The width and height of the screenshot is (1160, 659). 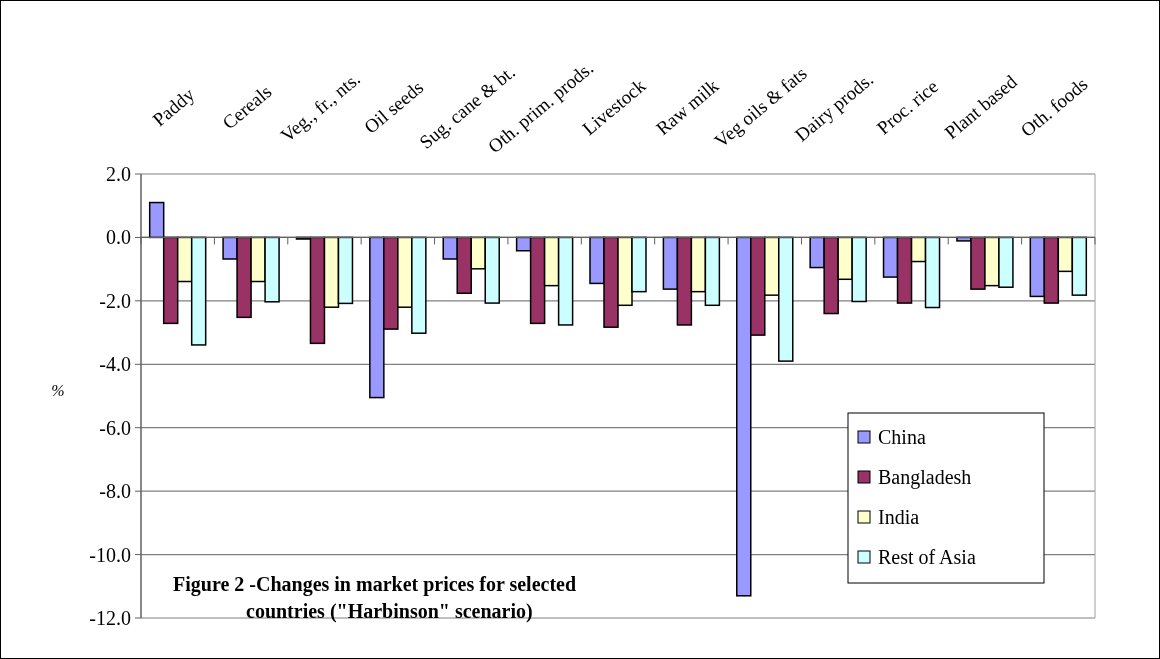 I want to click on y-tick-label: 0.0, so click(x=118, y=237).